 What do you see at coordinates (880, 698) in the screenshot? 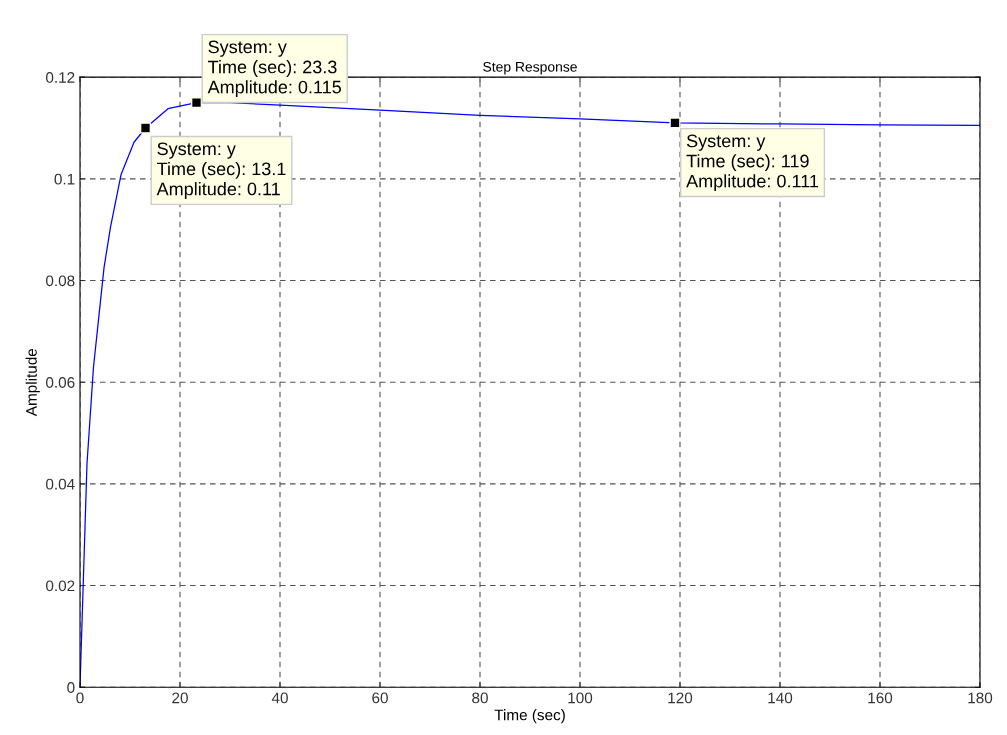
I see `x-tick-label: 160` at bounding box center [880, 698].